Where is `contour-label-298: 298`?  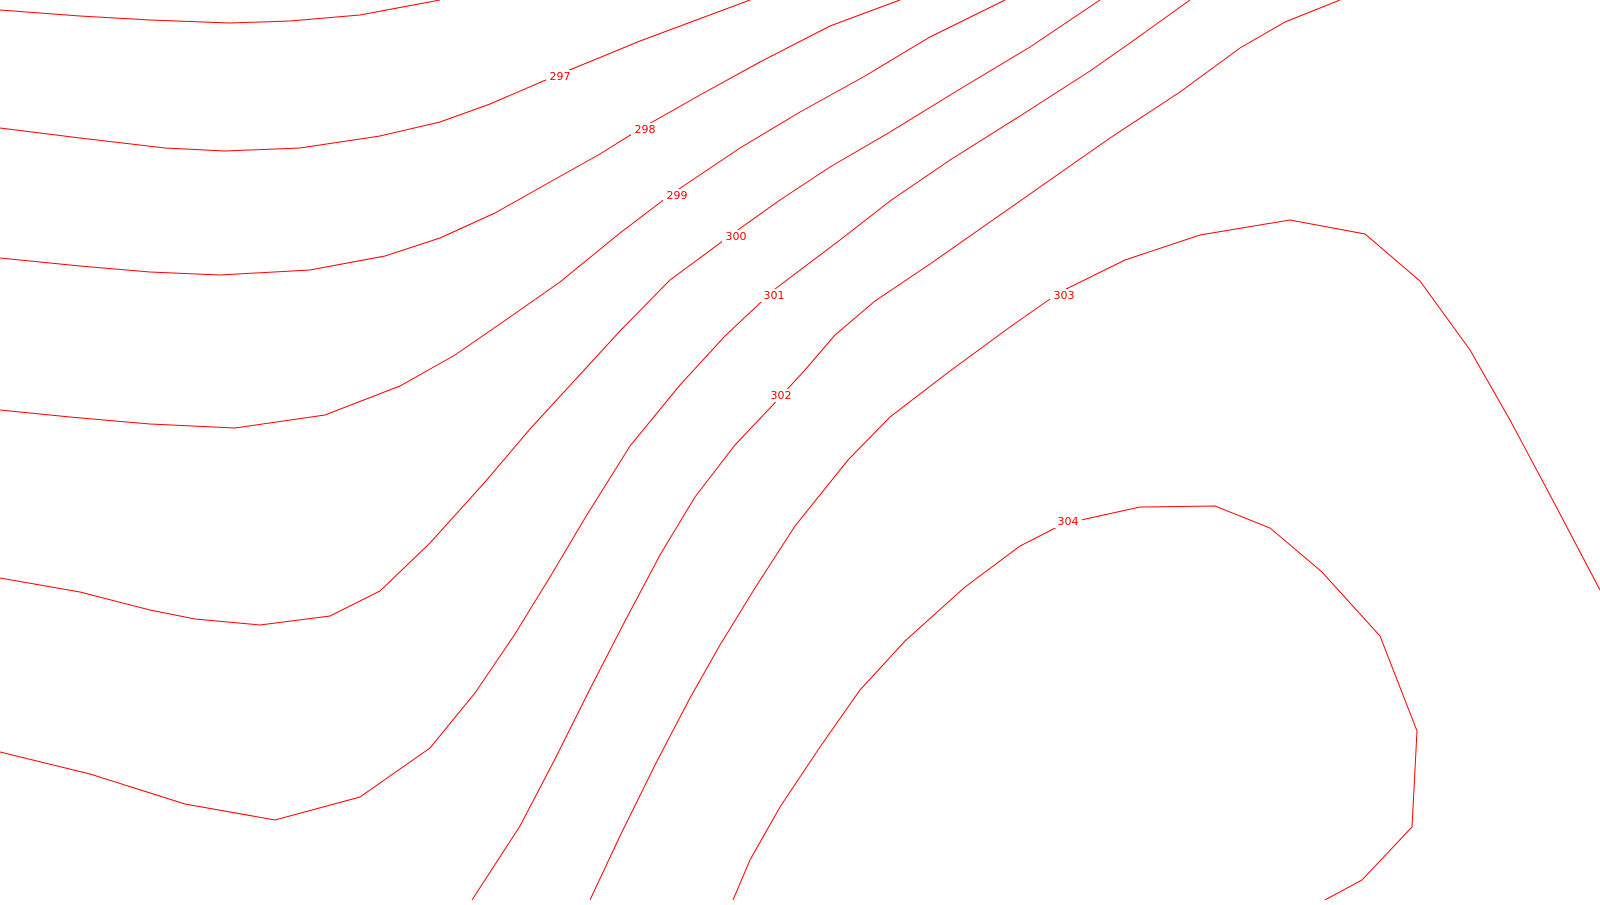 contour-label-298: 298 is located at coordinates (645, 129).